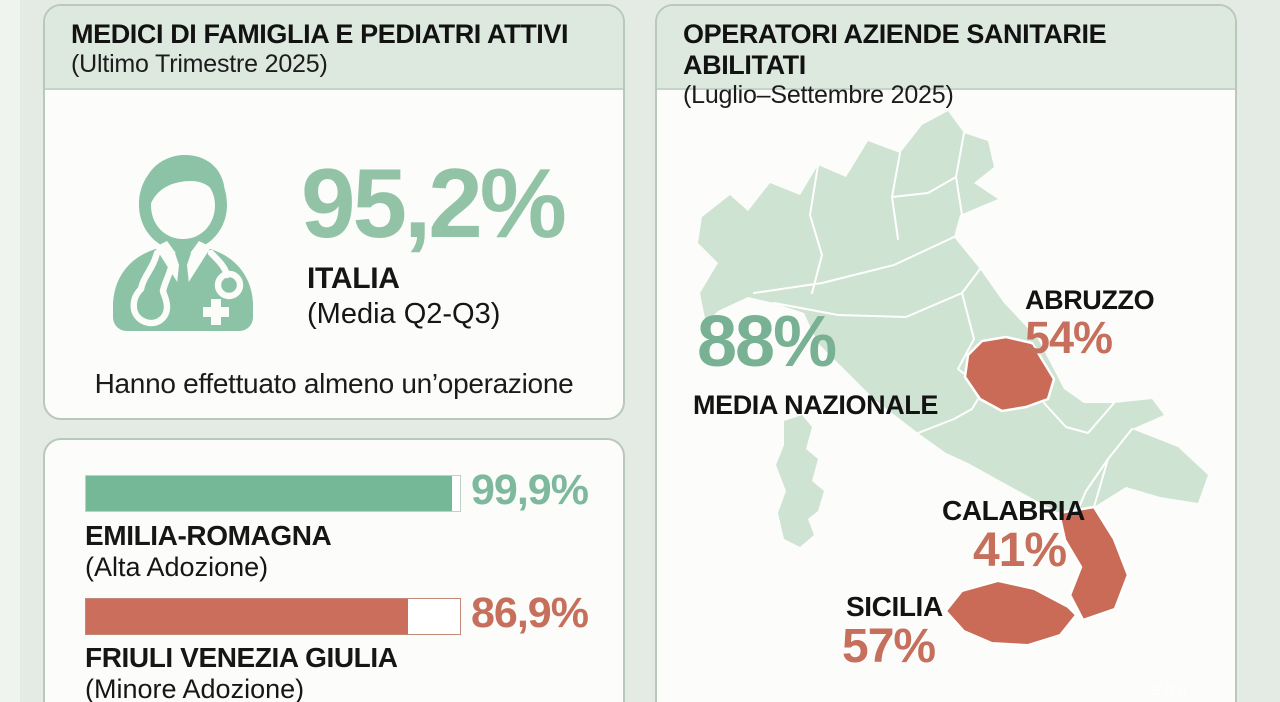 The image size is (1280, 702). What do you see at coordinates (195, 688) in the screenshot?
I see `bar-note-friuli: (Minore Adozione)` at bounding box center [195, 688].